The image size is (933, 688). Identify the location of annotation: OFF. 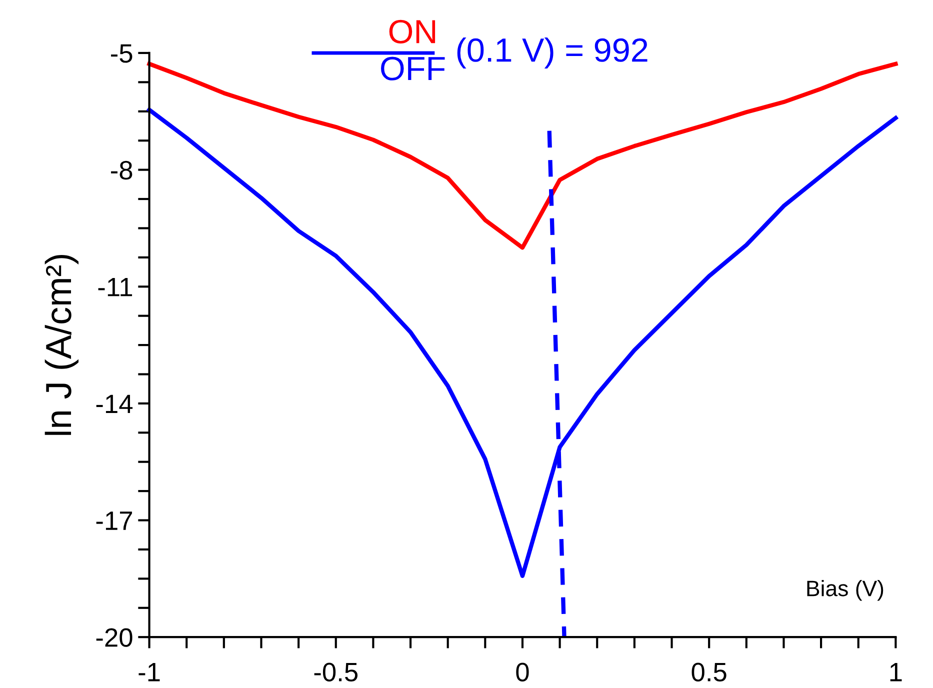
(413, 68).